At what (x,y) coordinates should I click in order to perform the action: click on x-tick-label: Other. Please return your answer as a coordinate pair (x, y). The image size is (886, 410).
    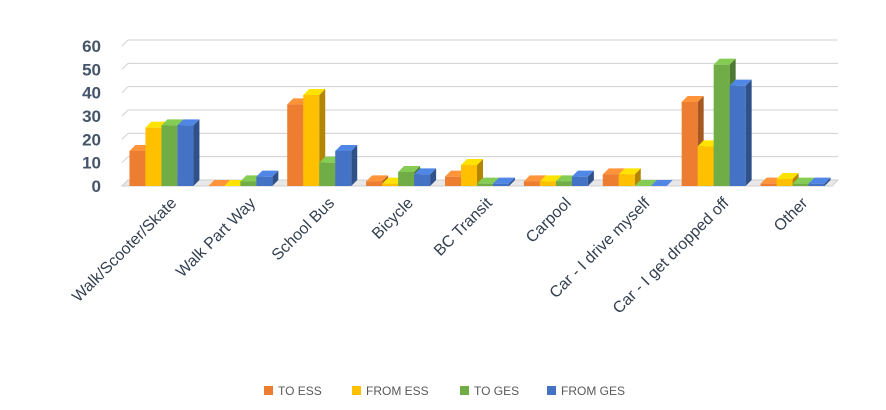
    Looking at the image, I should click on (791, 214).